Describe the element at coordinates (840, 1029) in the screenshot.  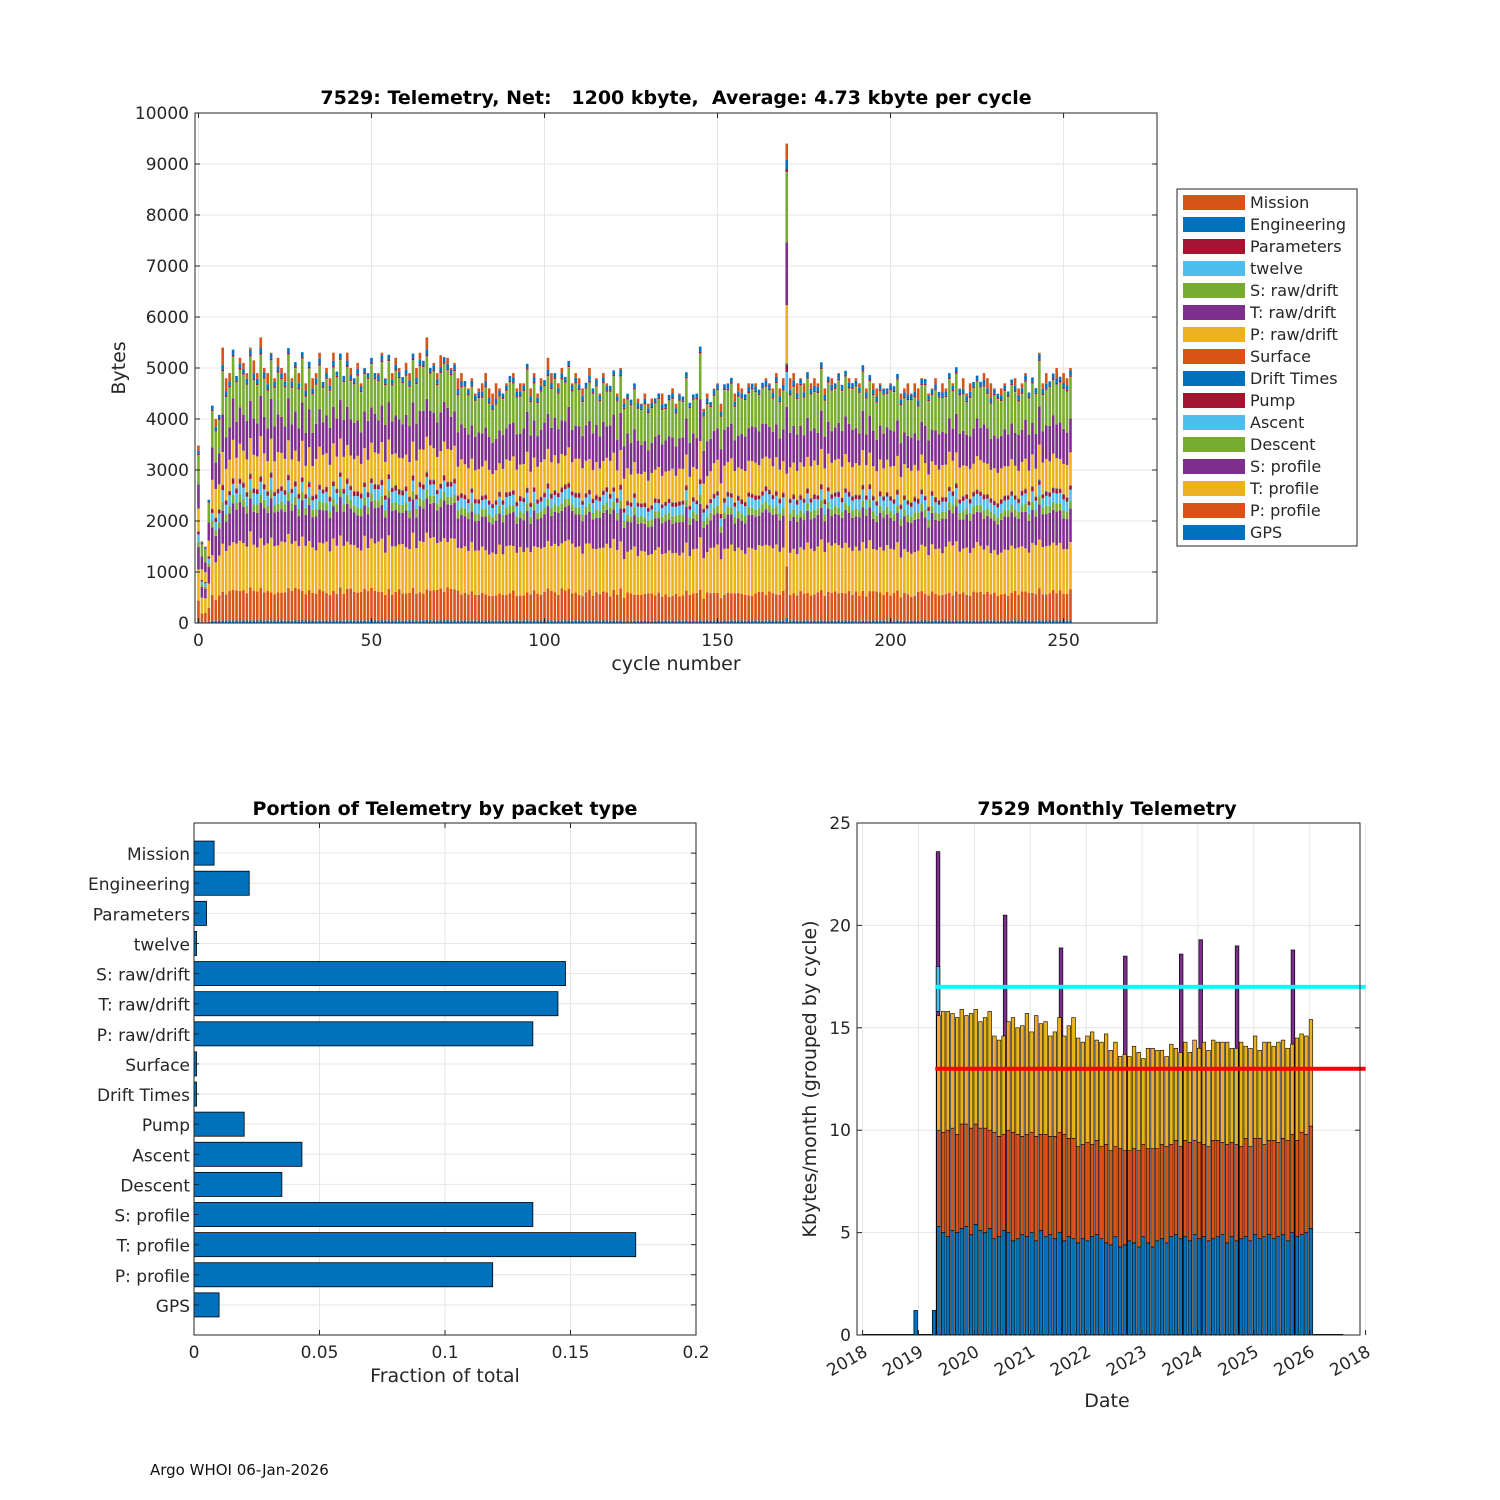
I see `y-tick-label: 15` at that location.